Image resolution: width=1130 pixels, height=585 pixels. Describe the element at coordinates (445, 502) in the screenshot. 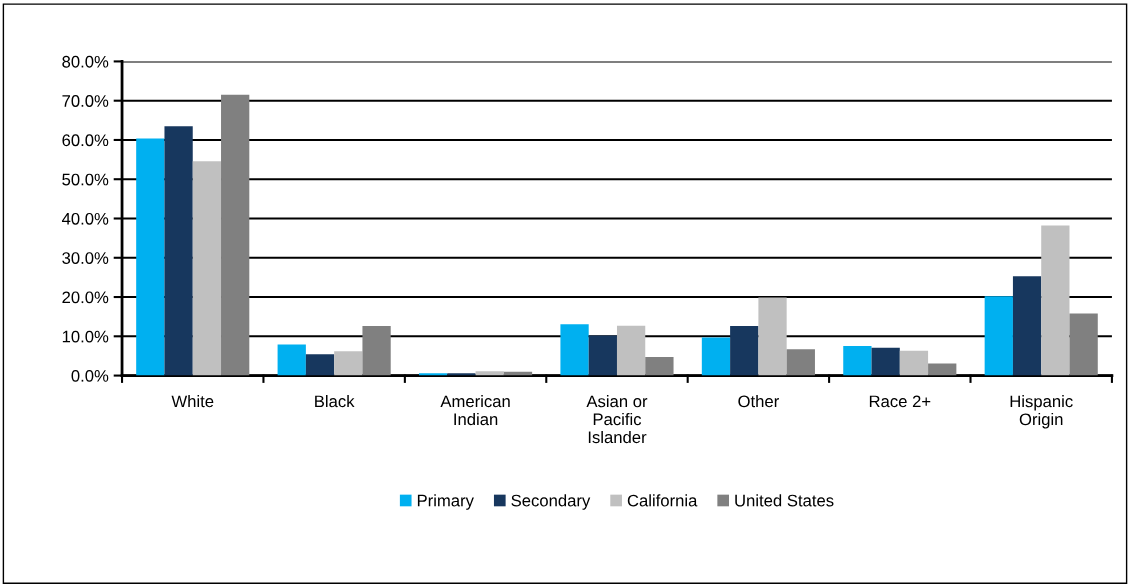

I see `legend-label: Primary` at that location.